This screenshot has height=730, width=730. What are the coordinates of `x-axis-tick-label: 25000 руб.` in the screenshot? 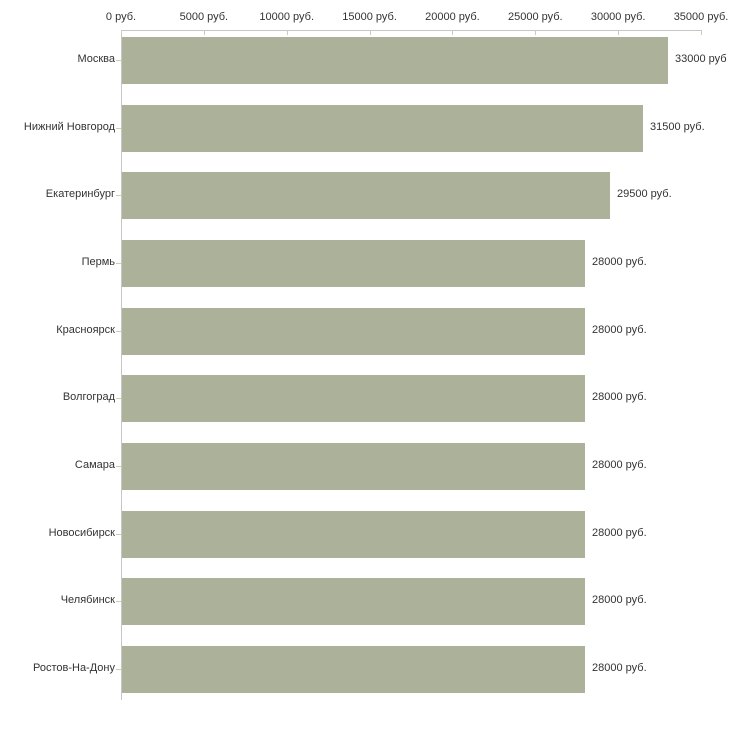 It's located at (535, 17).